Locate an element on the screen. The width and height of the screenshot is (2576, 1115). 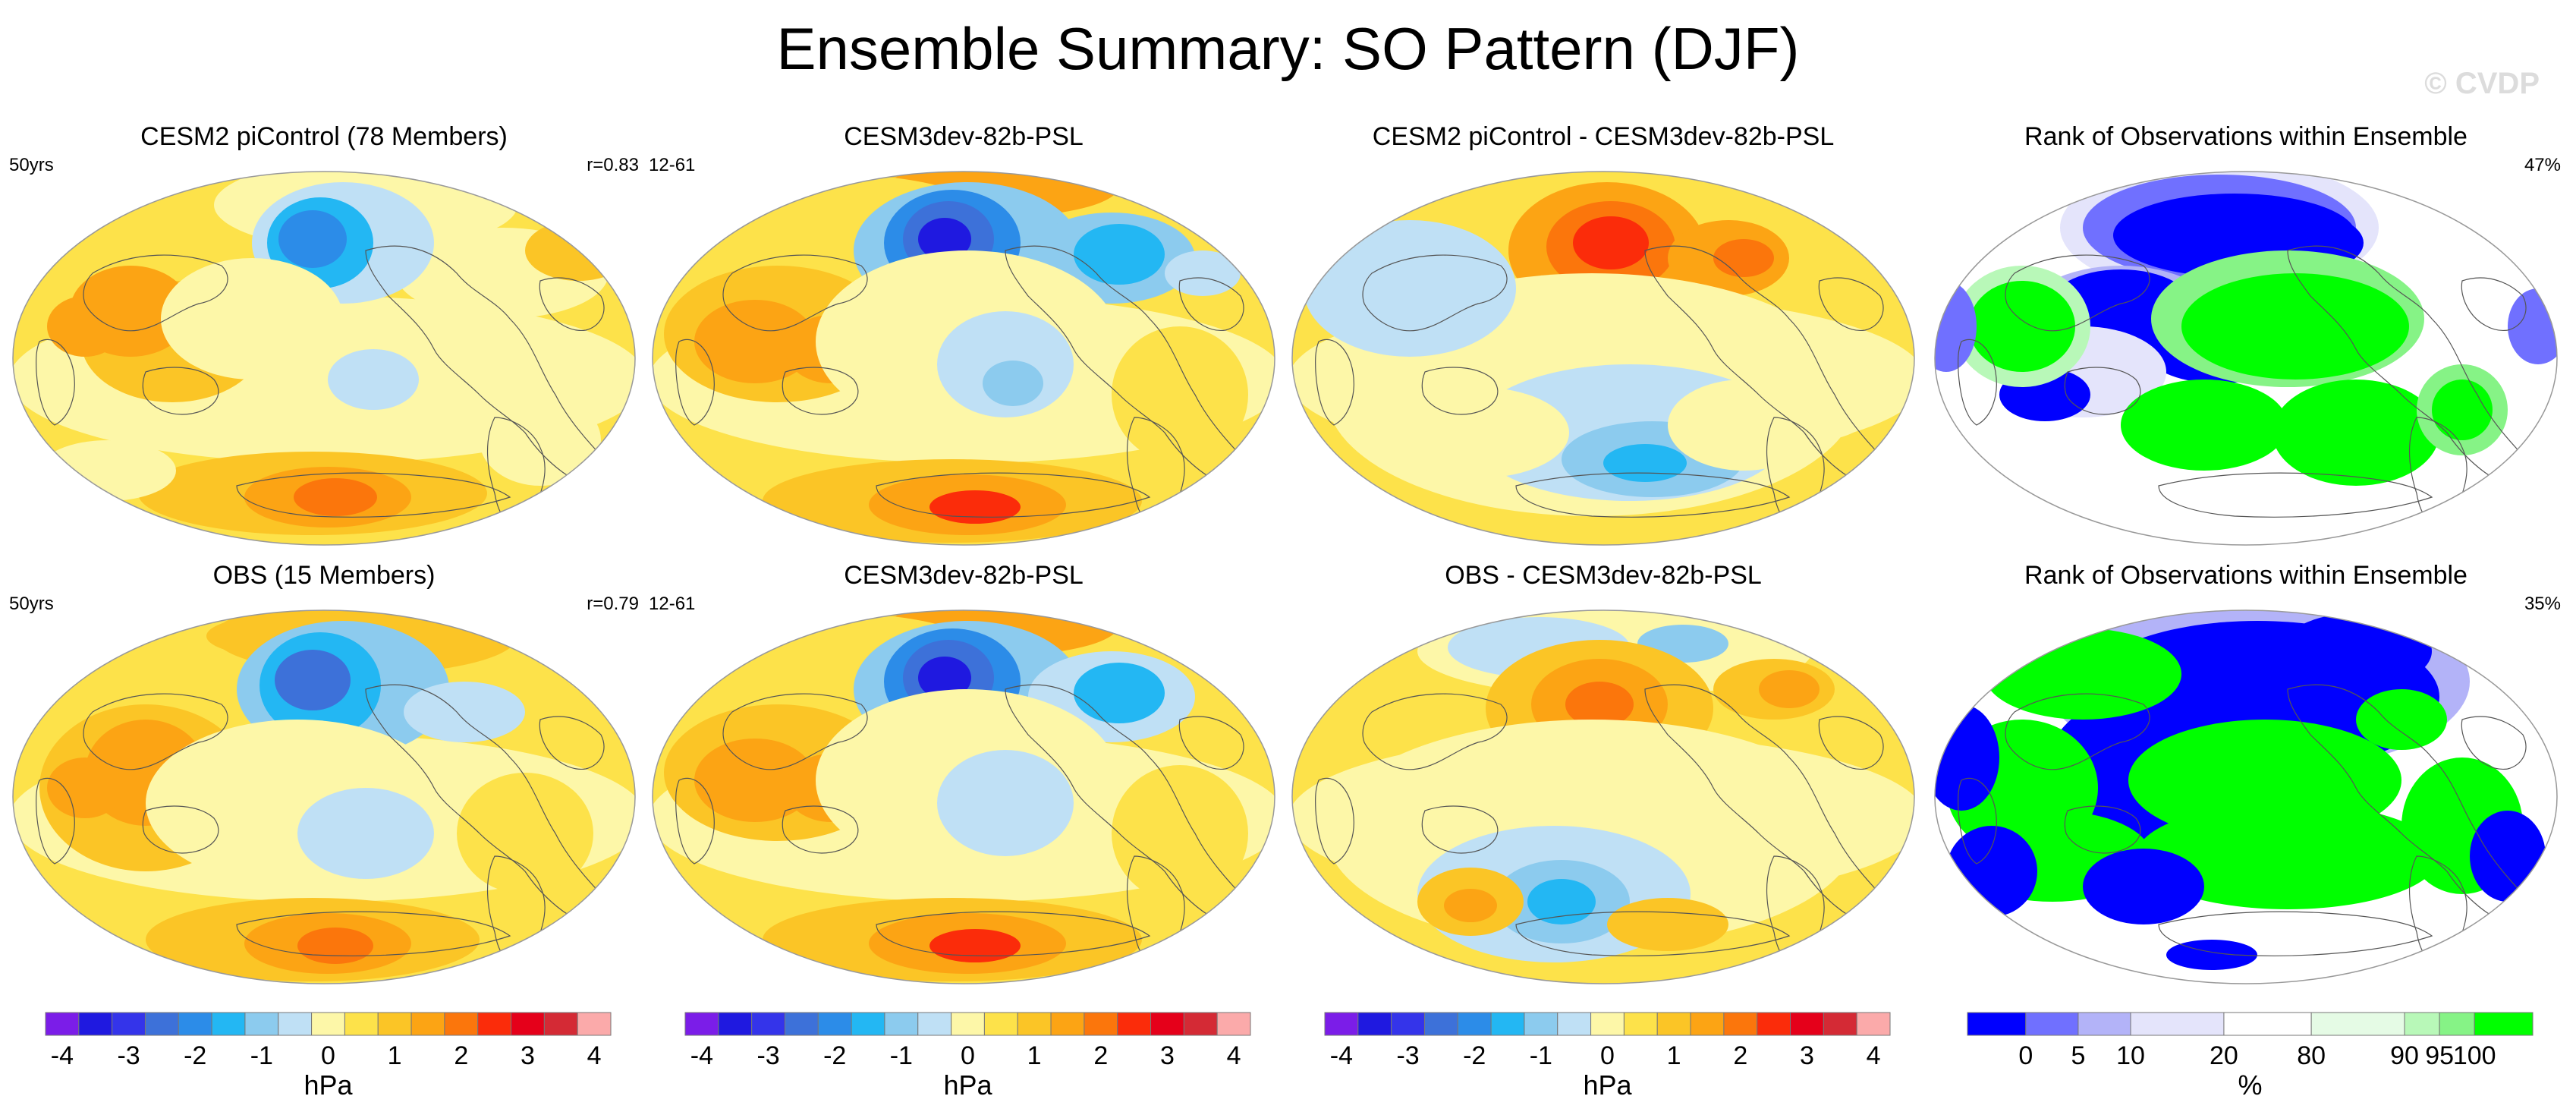
panel-correlation-label: r=0.83 is located at coordinates (613, 165).